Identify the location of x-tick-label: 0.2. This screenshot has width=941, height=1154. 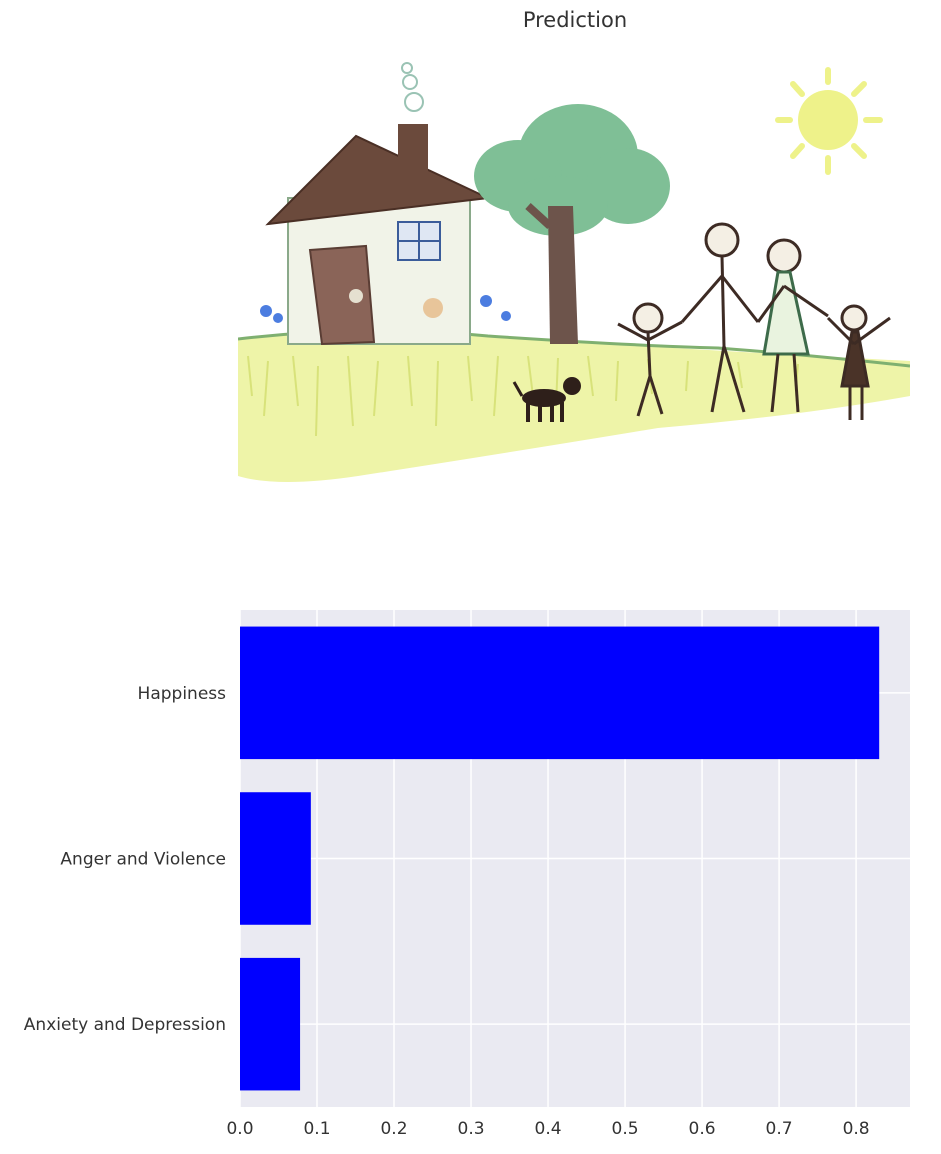
(393, 1129).